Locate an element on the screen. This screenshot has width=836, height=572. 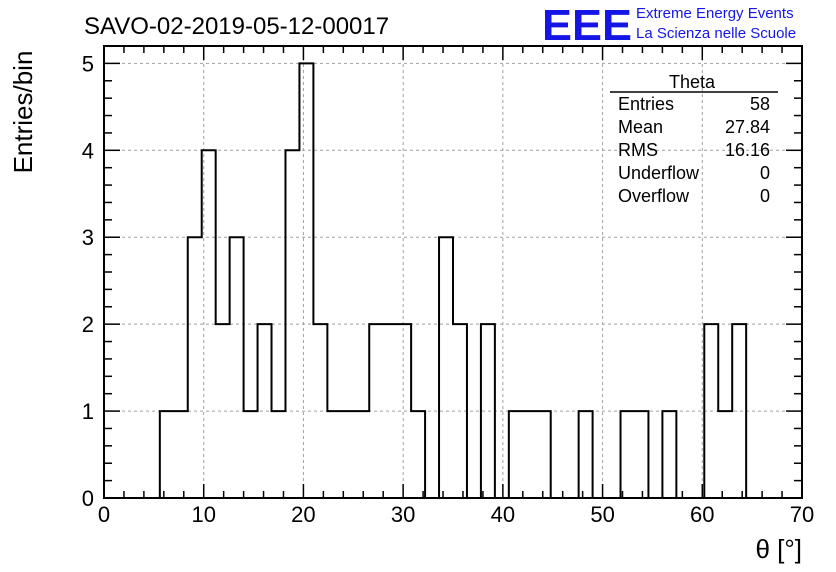
y-tick-label: 5 is located at coordinates (88, 63).